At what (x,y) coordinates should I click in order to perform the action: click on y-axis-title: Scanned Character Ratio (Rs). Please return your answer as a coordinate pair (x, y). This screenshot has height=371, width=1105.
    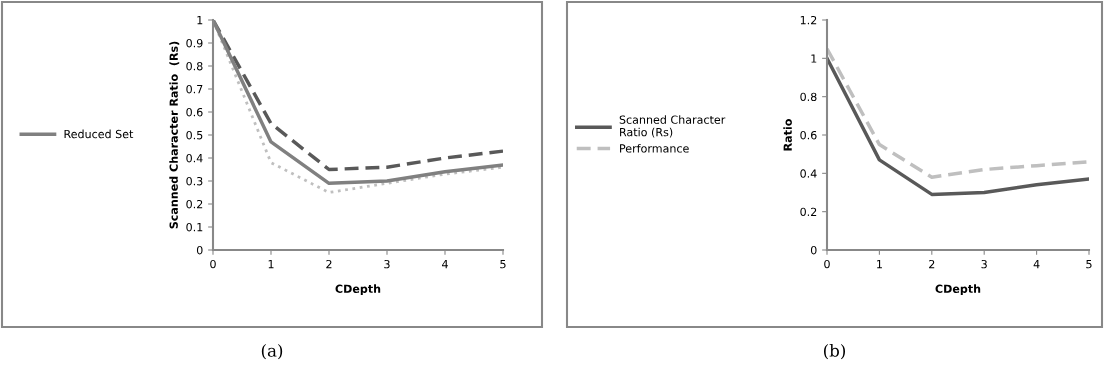
    Looking at the image, I should click on (174, 135).